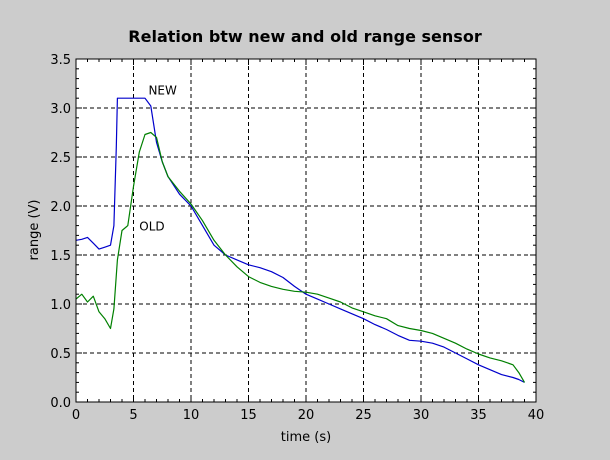 This screenshot has width=610, height=460. Describe the element at coordinates (34, 230) in the screenshot. I see `y-axis-label: range (V)` at that location.